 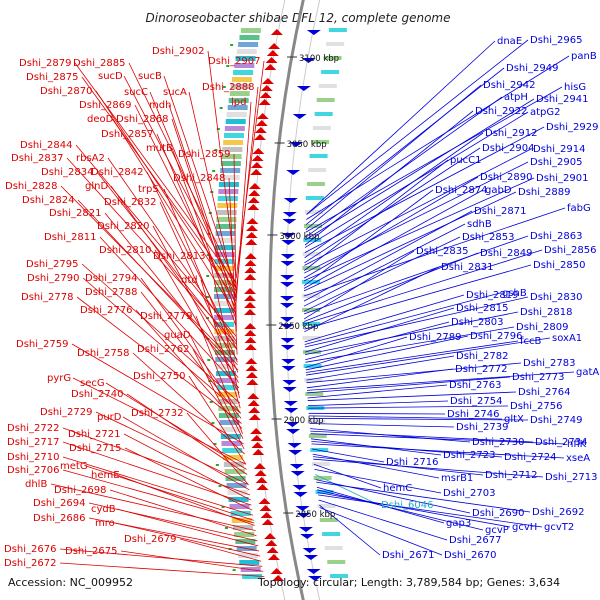 I want to click on gene-label: sucD, so click(x=110, y=76).